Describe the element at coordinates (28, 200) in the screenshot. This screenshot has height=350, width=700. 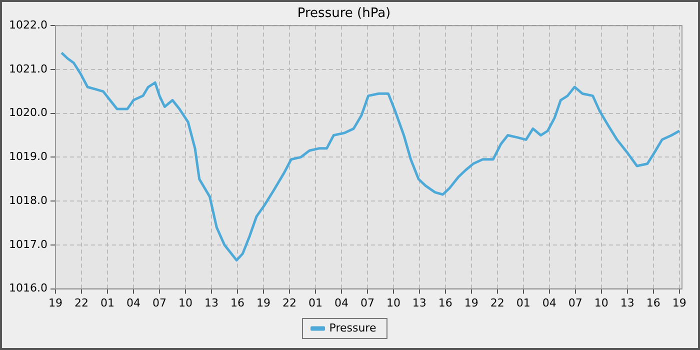
I see `y-tick-label: 1018.0` at that location.